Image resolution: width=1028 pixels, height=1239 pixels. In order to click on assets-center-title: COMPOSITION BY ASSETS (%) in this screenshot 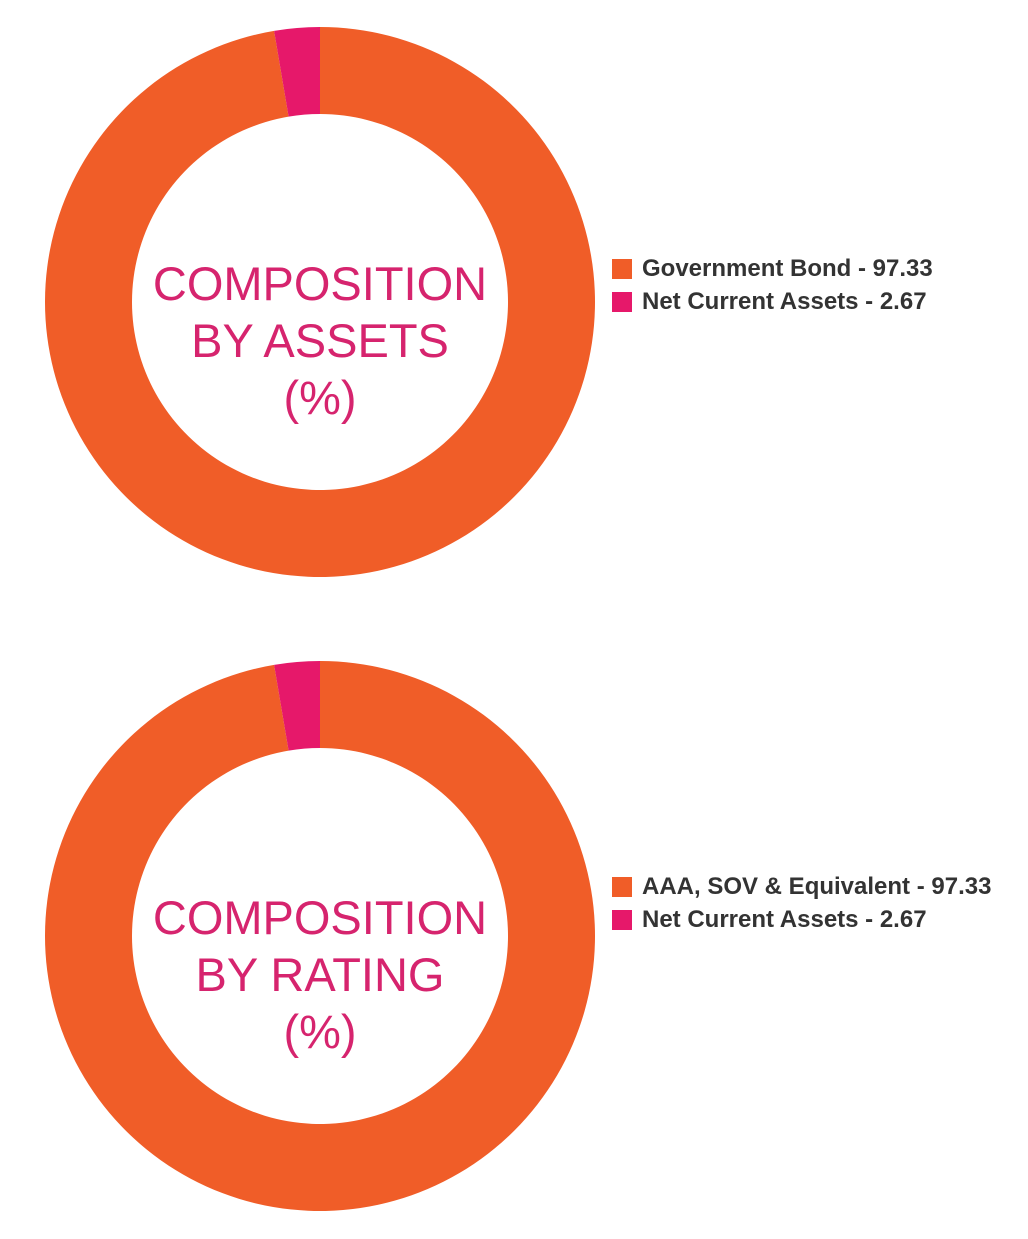, I will do `click(320, 340)`.